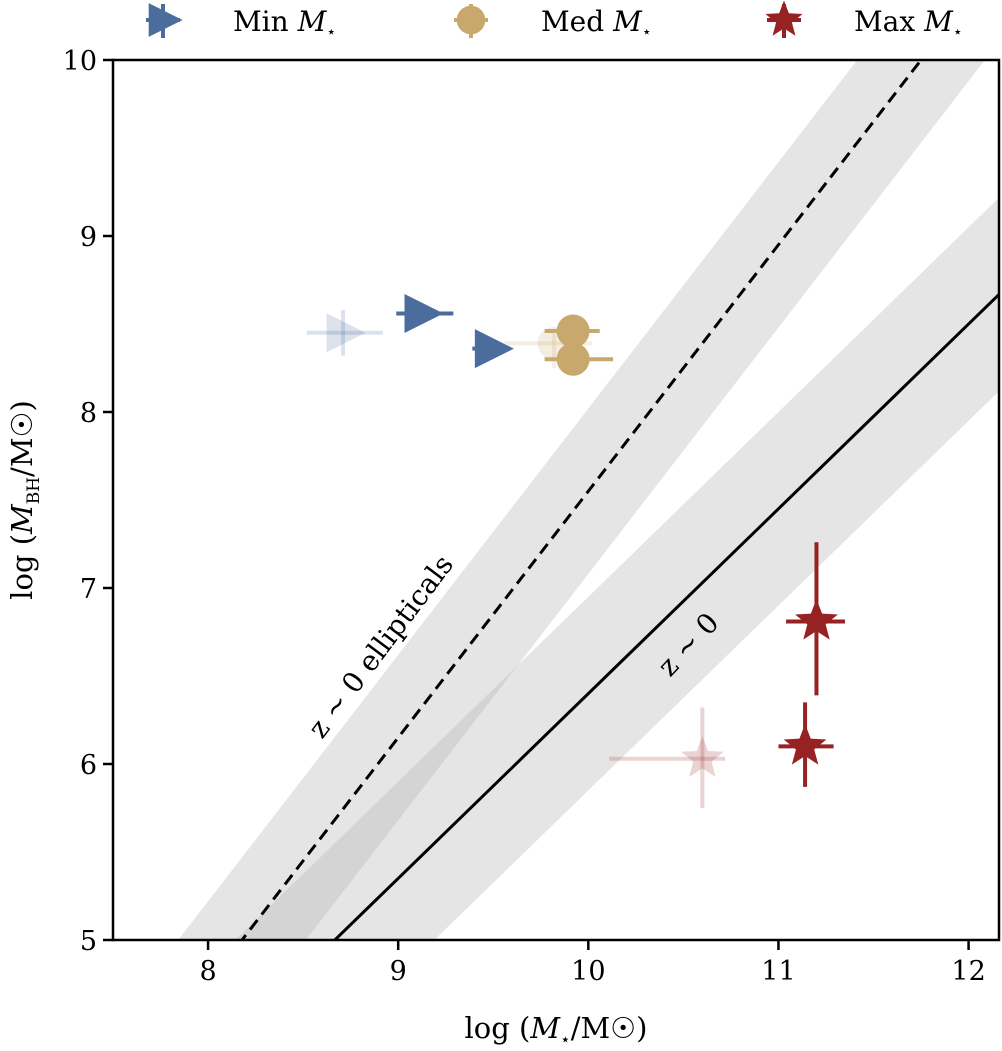 The image size is (1002, 1051). What do you see at coordinates (88, 589) in the screenshot?
I see `y-tick-label: 7` at bounding box center [88, 589].